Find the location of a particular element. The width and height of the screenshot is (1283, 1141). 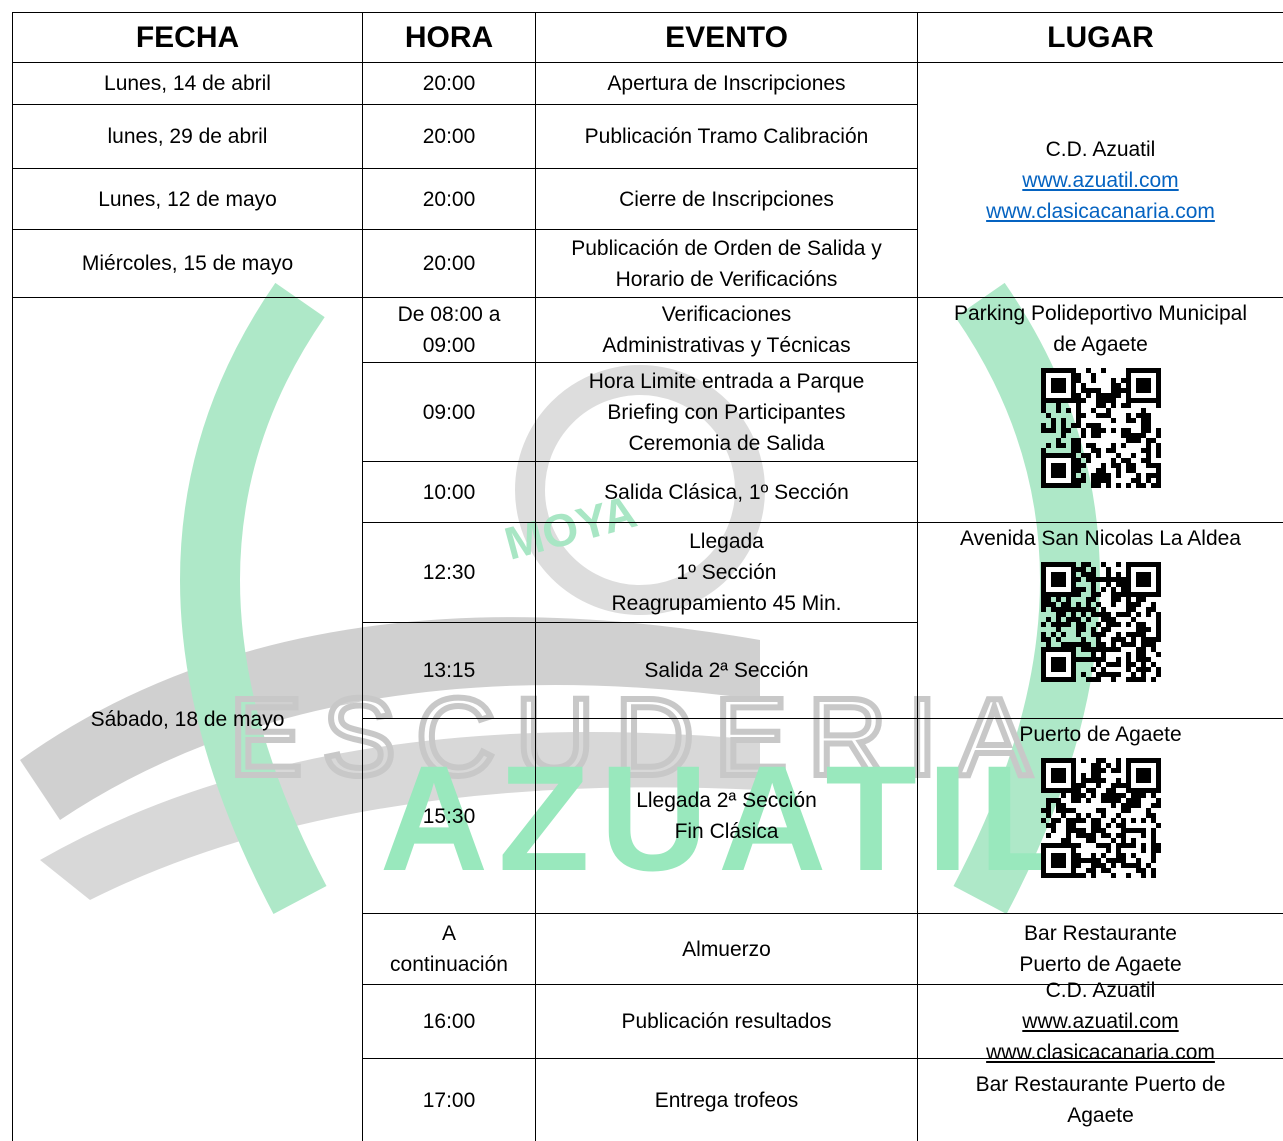

place-cell: Puerto de Agaete is located at coordinates (1100, 816).